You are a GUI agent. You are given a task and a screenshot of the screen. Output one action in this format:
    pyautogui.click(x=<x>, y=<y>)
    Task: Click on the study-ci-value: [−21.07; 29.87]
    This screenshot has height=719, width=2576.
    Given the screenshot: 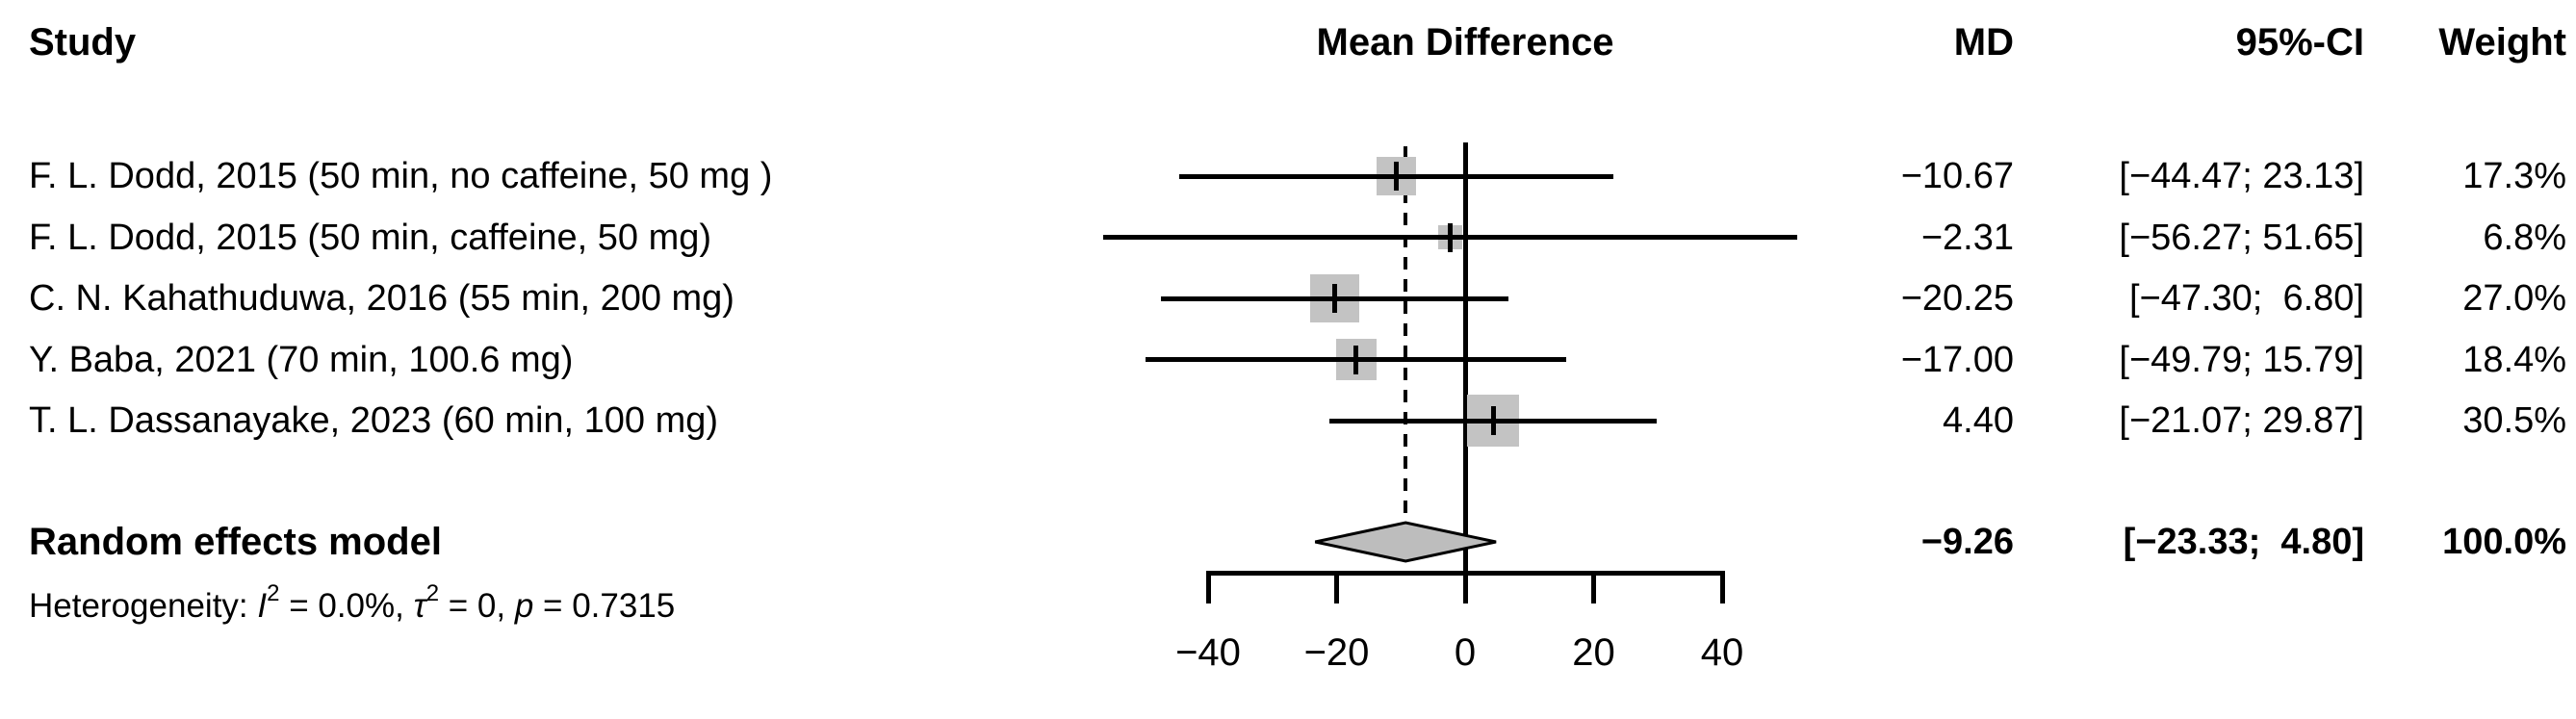 What is the action you would take?
    pyautogui.click(x=2241, y=420)
    